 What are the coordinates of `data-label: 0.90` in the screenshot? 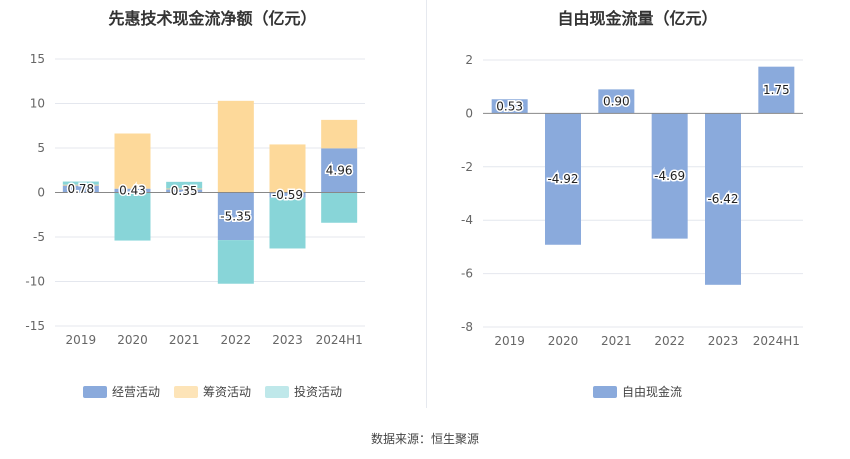 It's located at (616, 101).